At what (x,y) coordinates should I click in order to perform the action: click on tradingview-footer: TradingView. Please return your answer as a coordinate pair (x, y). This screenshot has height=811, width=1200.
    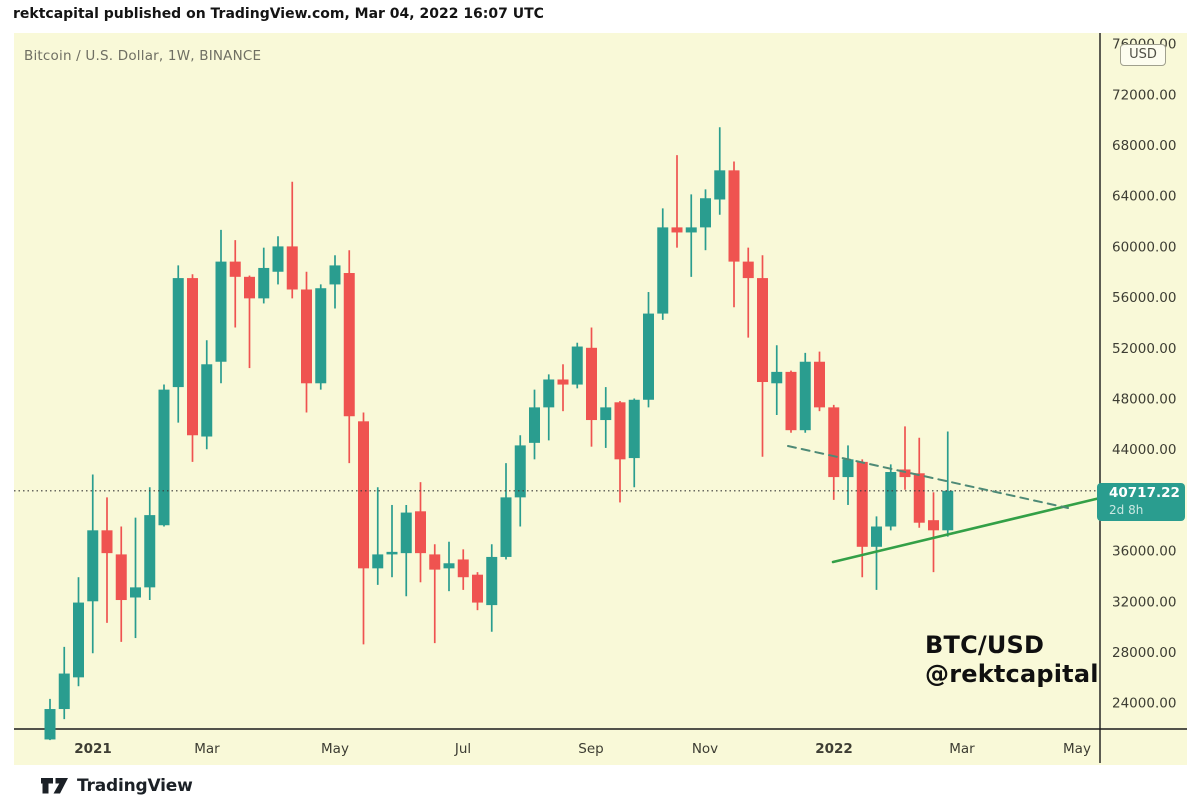
    Looking at the image, I should click on (116, 786).